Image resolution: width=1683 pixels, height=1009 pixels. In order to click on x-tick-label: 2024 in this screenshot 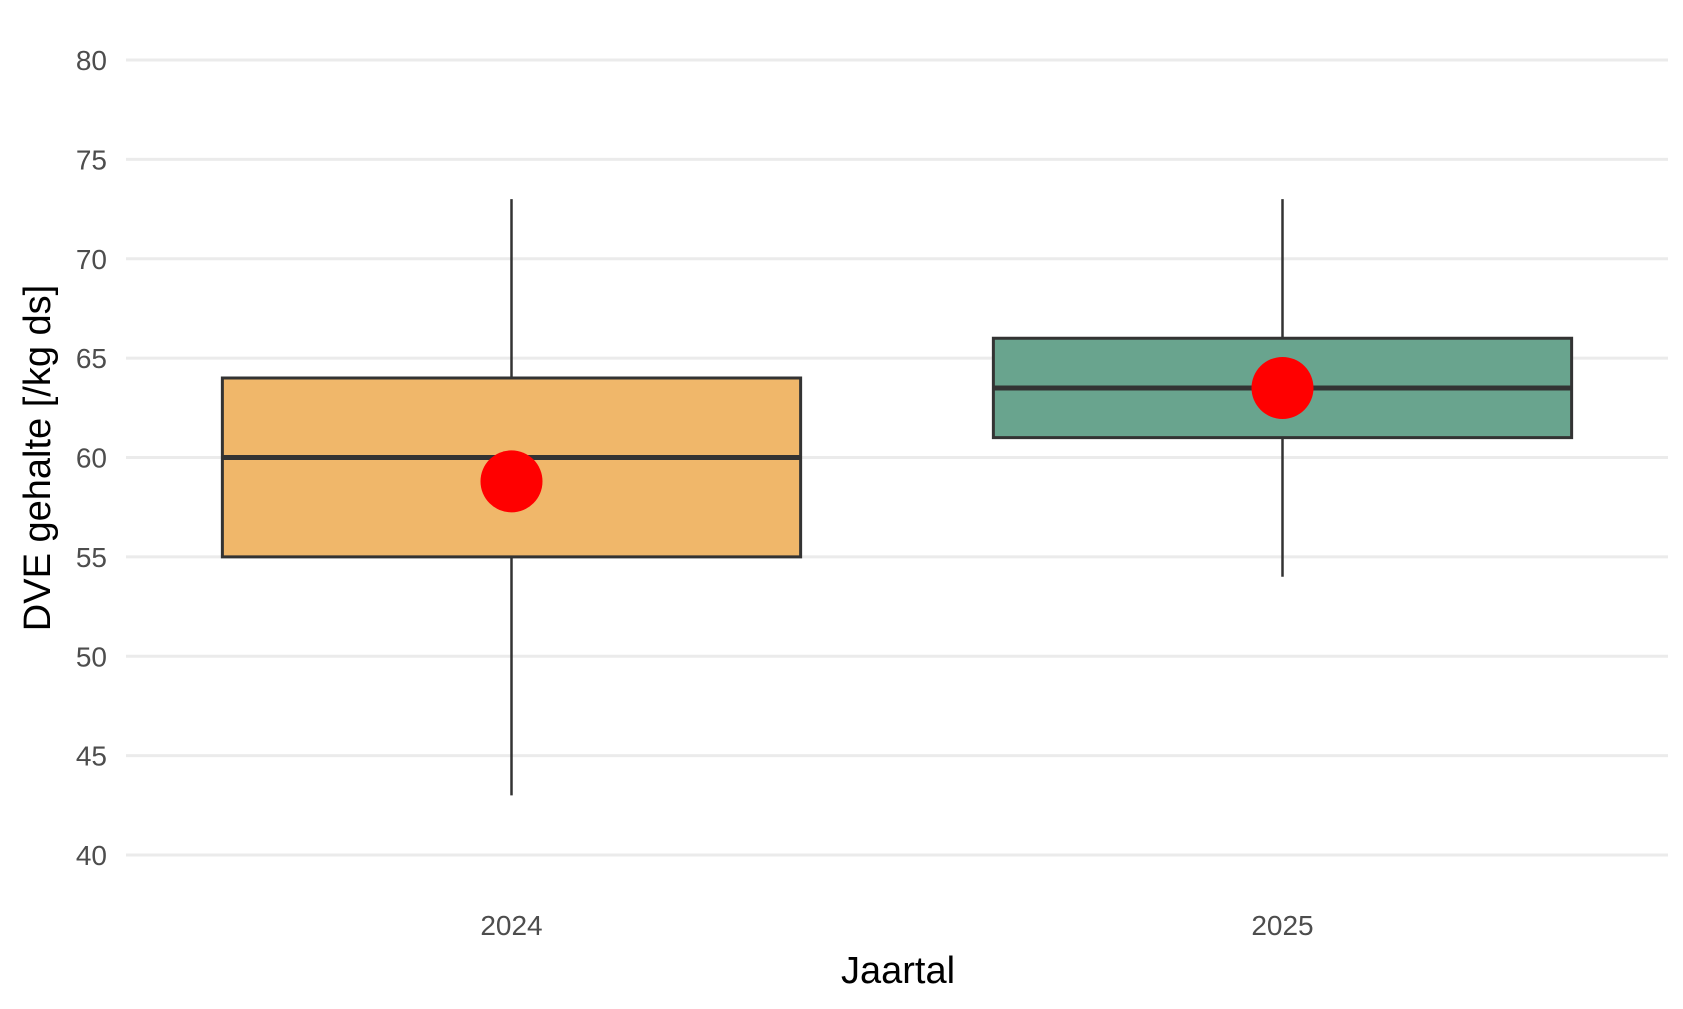, I will do `click(511, 925)`.